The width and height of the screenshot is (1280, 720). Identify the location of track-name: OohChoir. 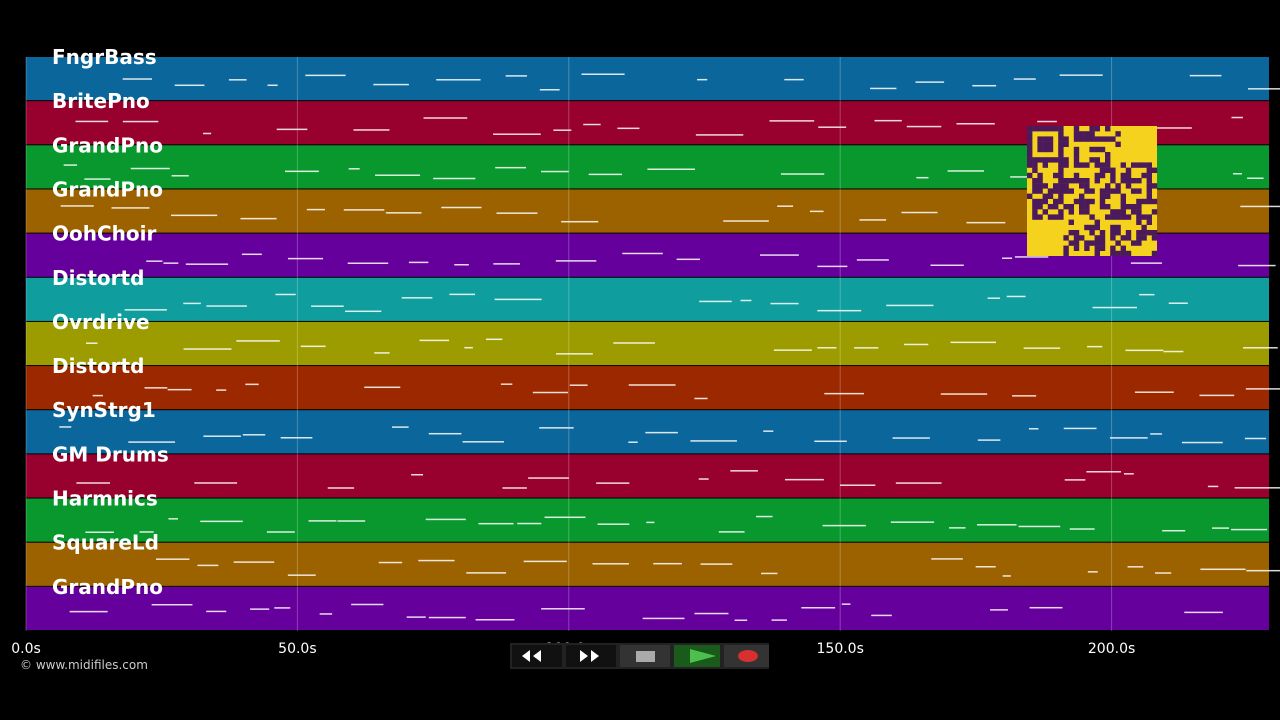
(104, 234).